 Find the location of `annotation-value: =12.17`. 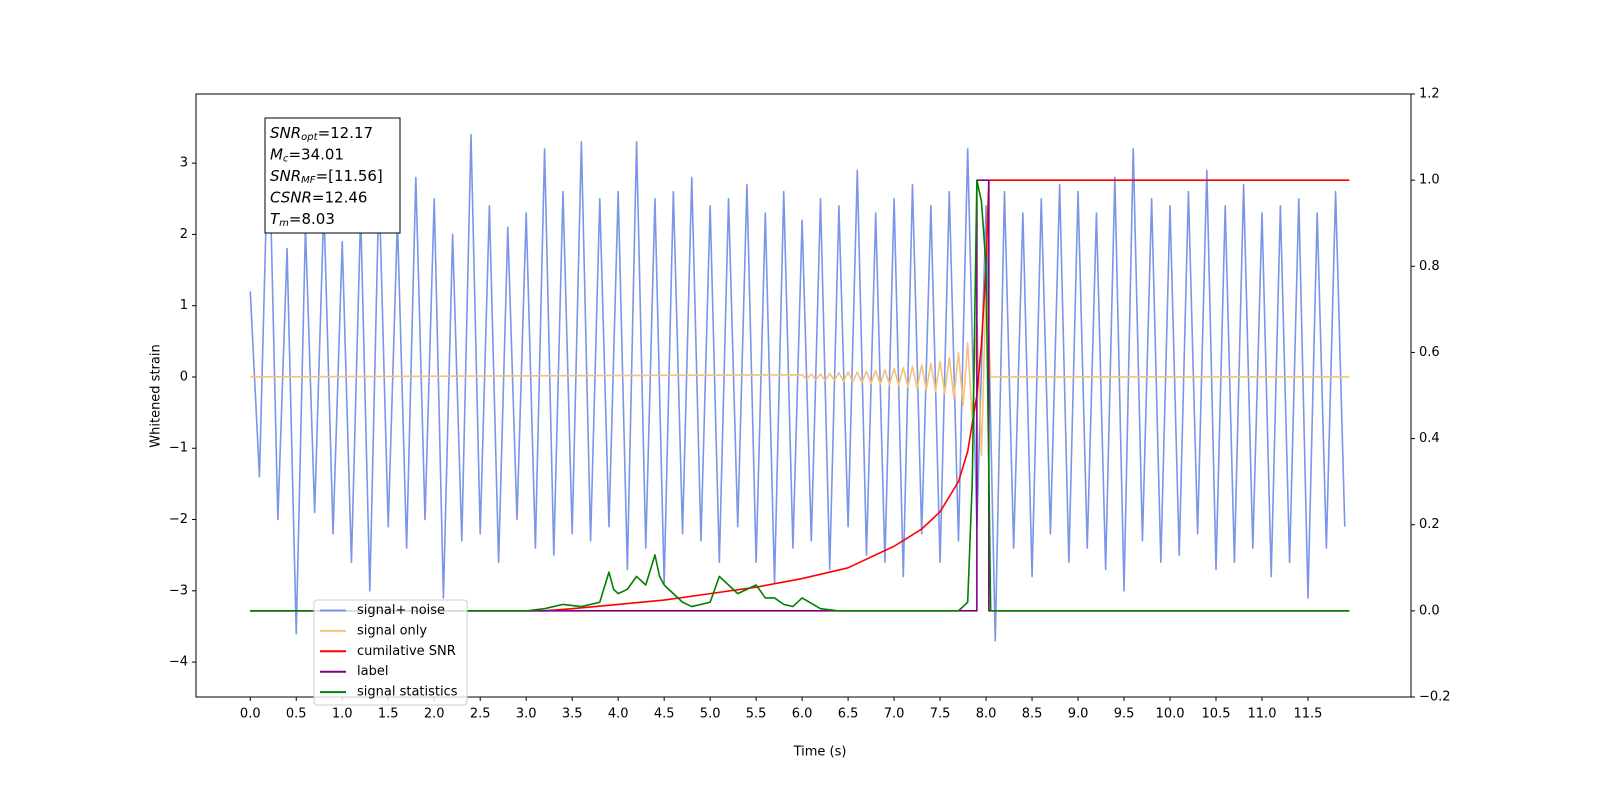

annotation-value: =12.17 is located at coordinates (346, 133).